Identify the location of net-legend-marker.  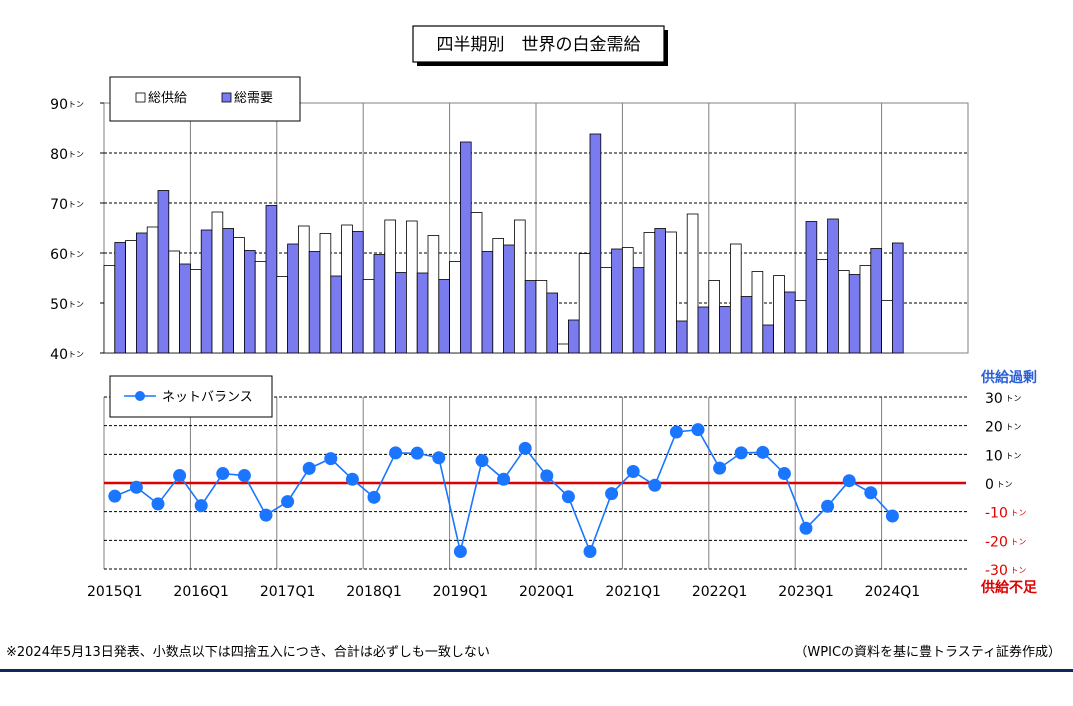
(140, 396).